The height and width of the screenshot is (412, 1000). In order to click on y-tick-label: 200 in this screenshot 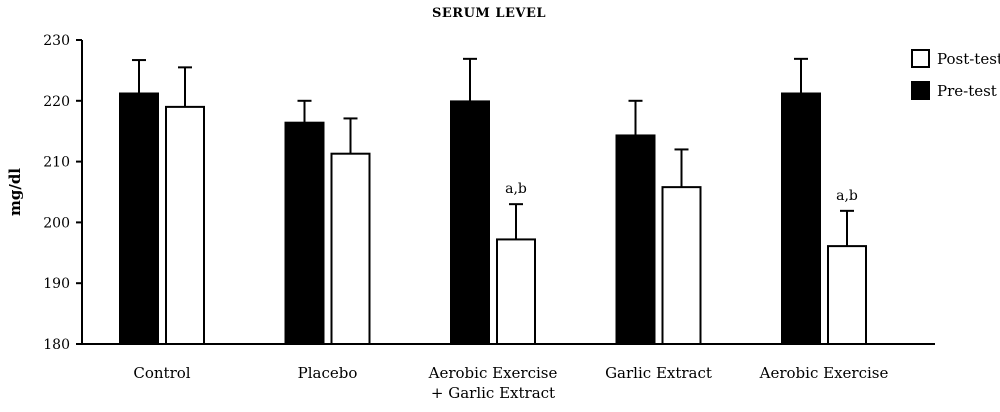, I will do `click(56, 223)`.